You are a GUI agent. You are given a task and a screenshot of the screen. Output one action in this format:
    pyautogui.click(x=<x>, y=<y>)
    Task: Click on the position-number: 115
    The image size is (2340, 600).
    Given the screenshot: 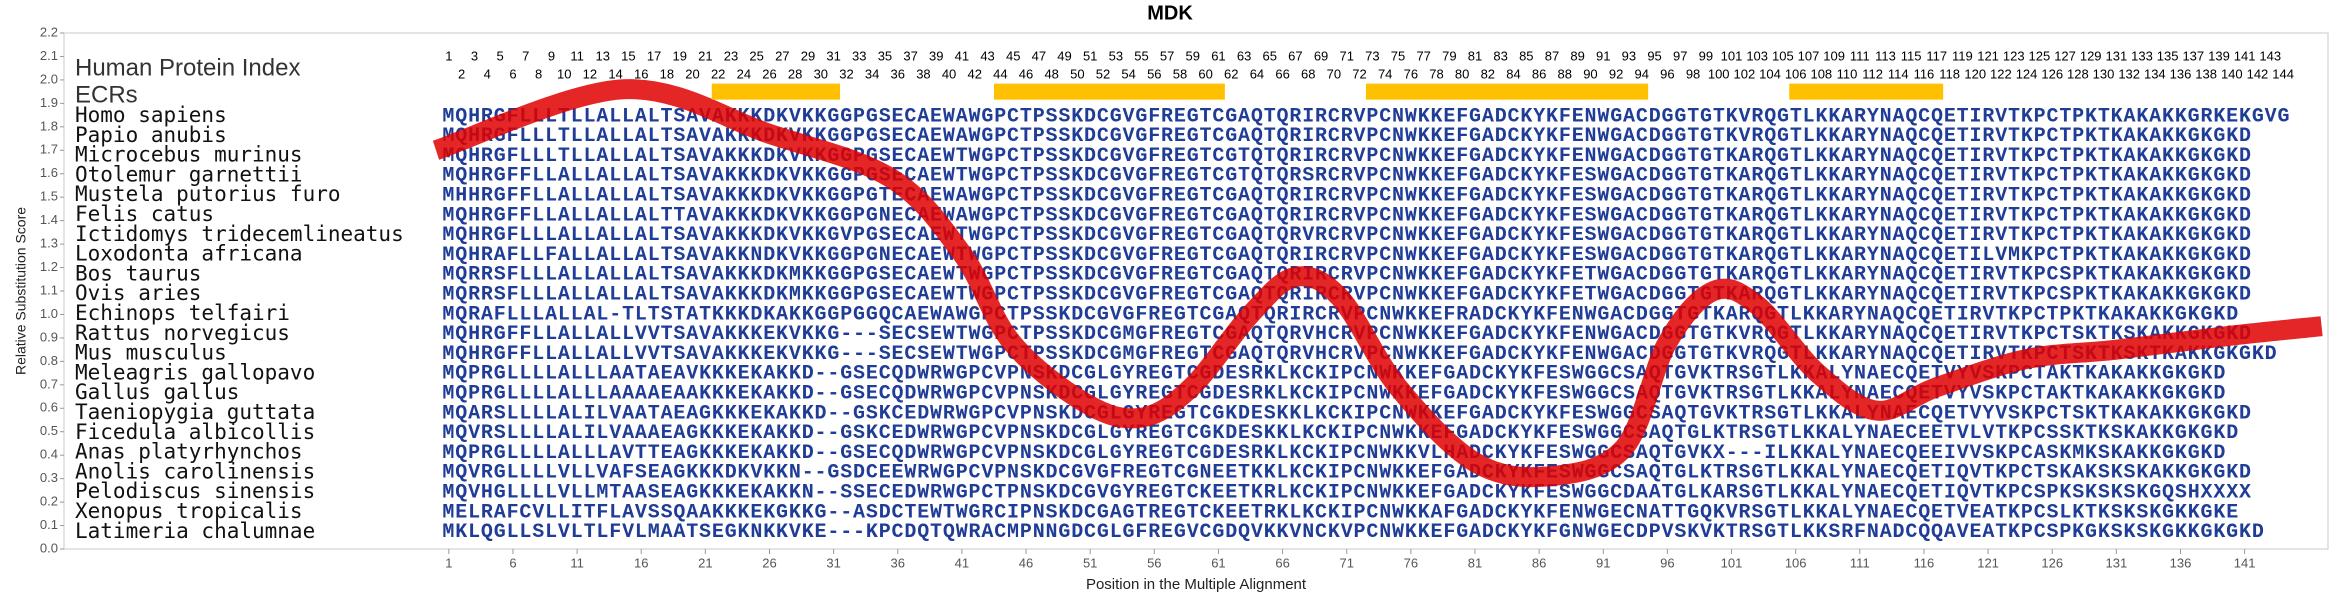 What is the action you would take?
    pyautogui.click(x=1911, y=55)
    